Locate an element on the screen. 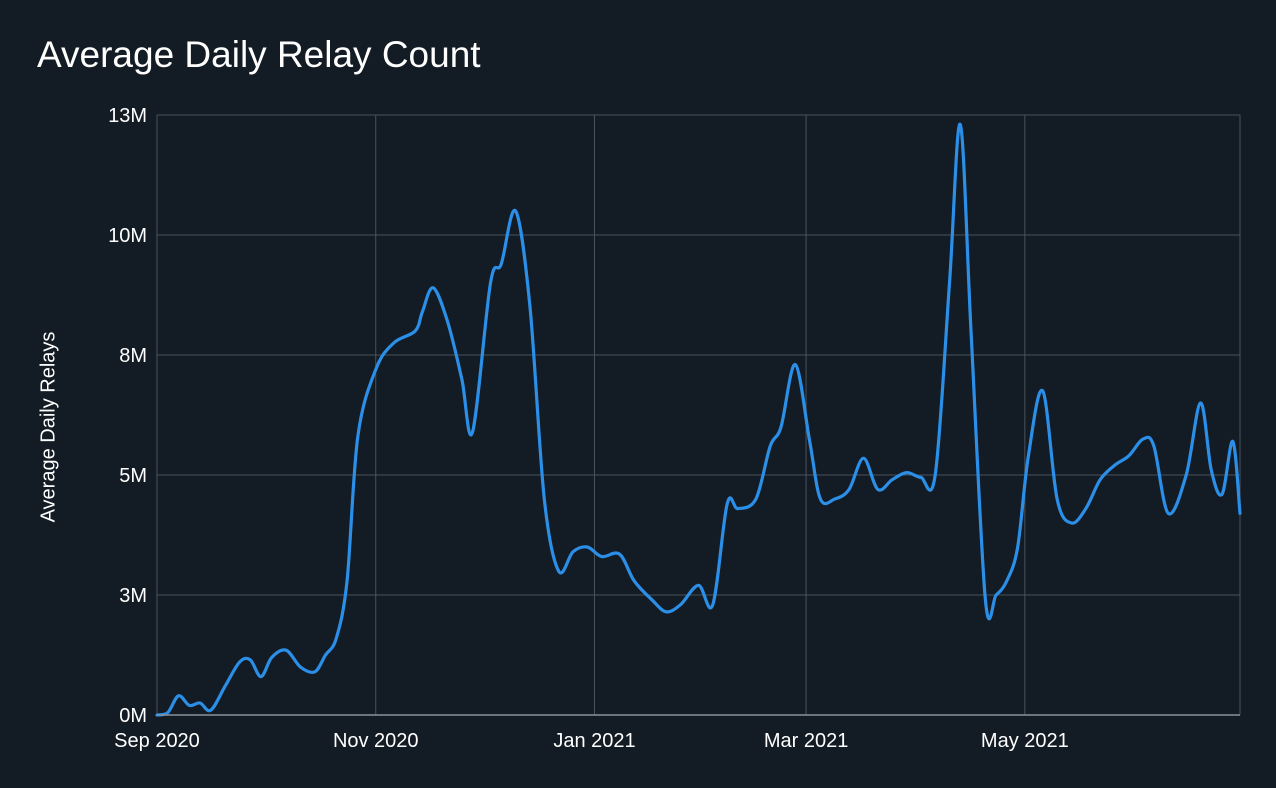 The image size is (1276, 788). chart-title: Average Daily Relay Count is located at coordinates (259, 54).